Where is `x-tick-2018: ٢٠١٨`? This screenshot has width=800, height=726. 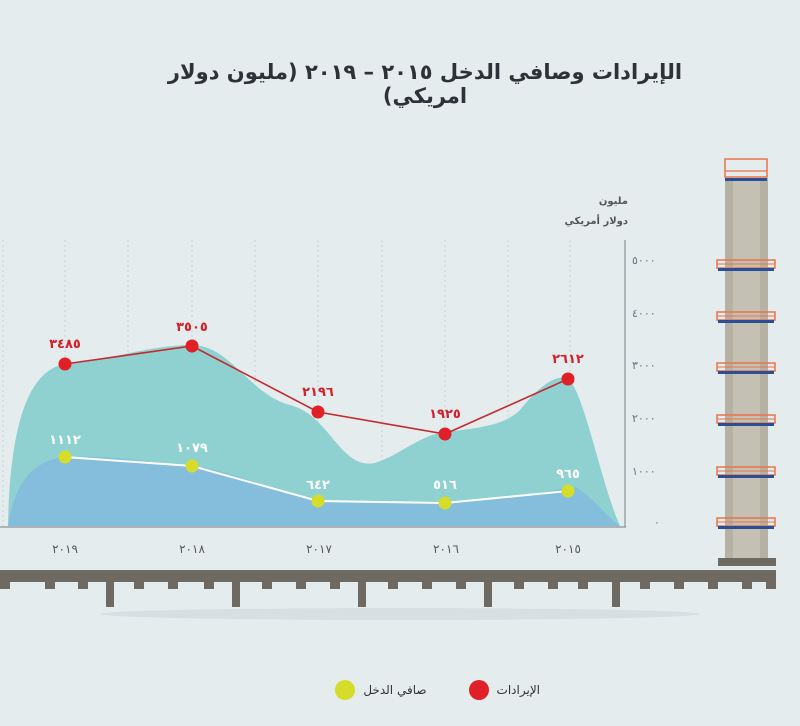 x-tick-2018: ٢٠١٨ is located at coordinates (192, 549).